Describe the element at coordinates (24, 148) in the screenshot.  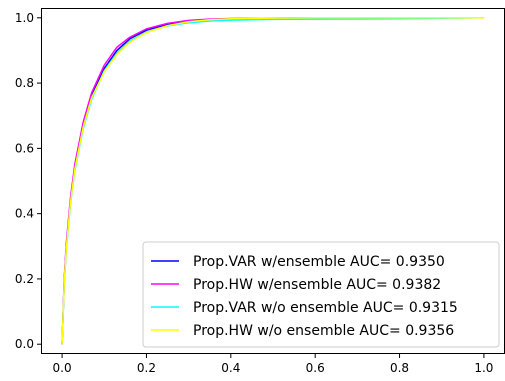
I see `y-tick-label: 0.6` at that location.